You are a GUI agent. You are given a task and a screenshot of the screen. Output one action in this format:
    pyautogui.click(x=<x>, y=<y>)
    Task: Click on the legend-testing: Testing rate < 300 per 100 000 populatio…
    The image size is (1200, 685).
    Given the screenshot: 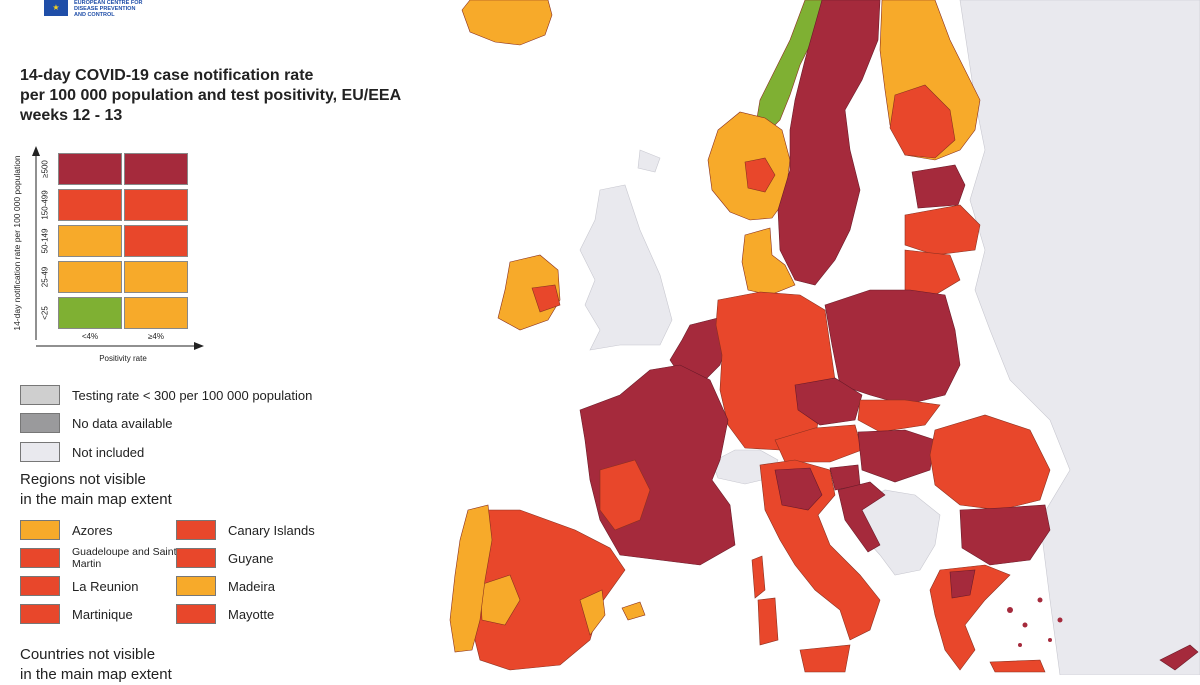 What is the action you would take?
    pyautogui.click(x=166, y=395)
    